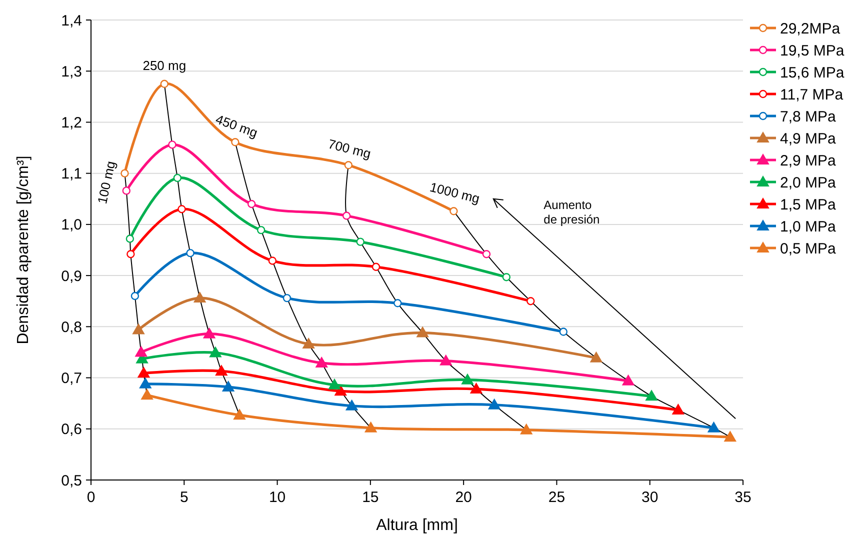 Image resolution: width=865 pixels, height=548 pixels. What do you see at coordinates (91, 497) in the screenshot?
I see `x-tick-label: 0` at bounding box center [91, 497].